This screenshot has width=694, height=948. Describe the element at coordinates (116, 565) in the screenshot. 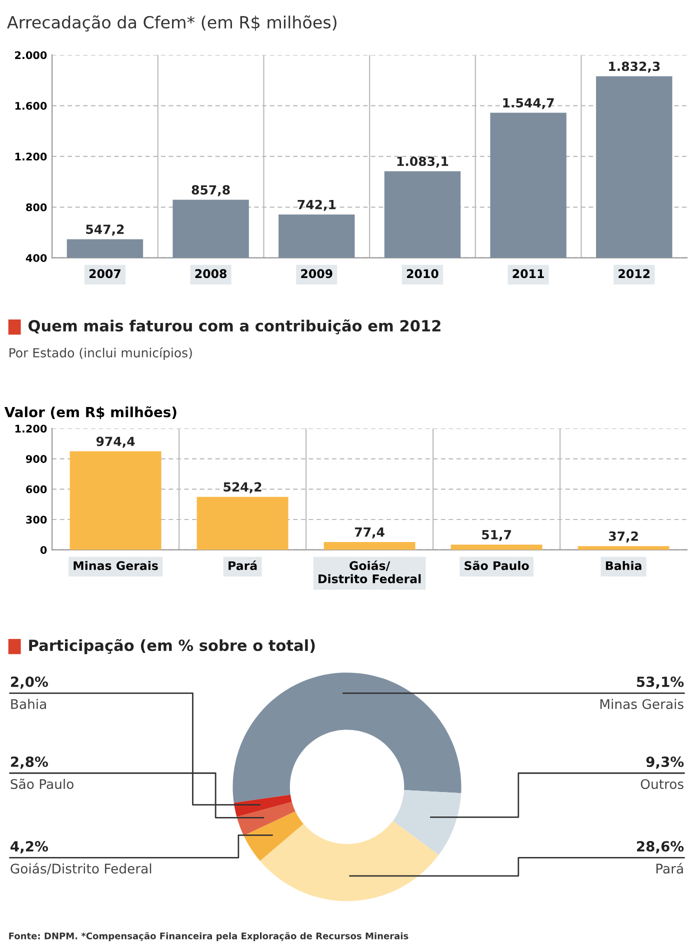

I see `x-tick-label: Minas Gerais` at that location.